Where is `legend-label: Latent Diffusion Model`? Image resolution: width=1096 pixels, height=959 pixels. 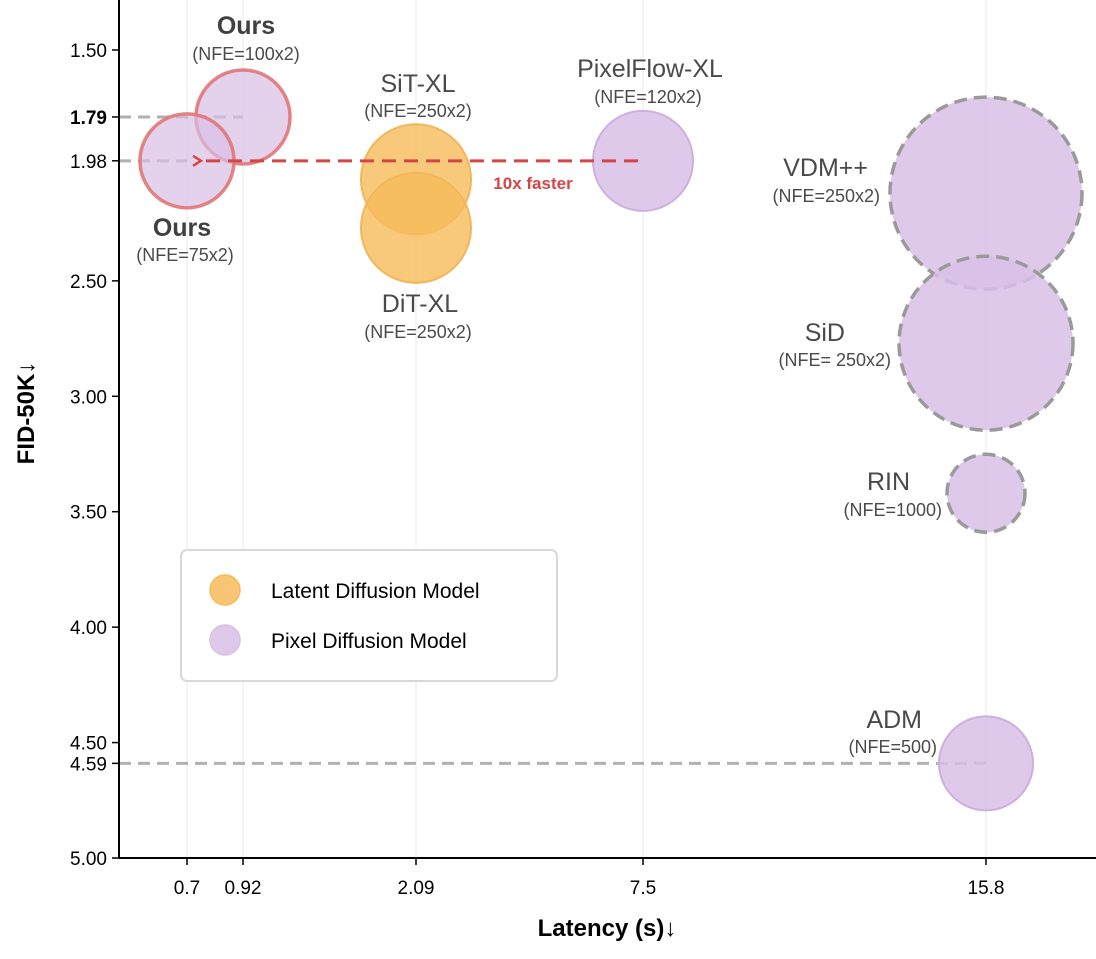
legend-label: Latent Diffusion Model is located at coordinates (375, 591).